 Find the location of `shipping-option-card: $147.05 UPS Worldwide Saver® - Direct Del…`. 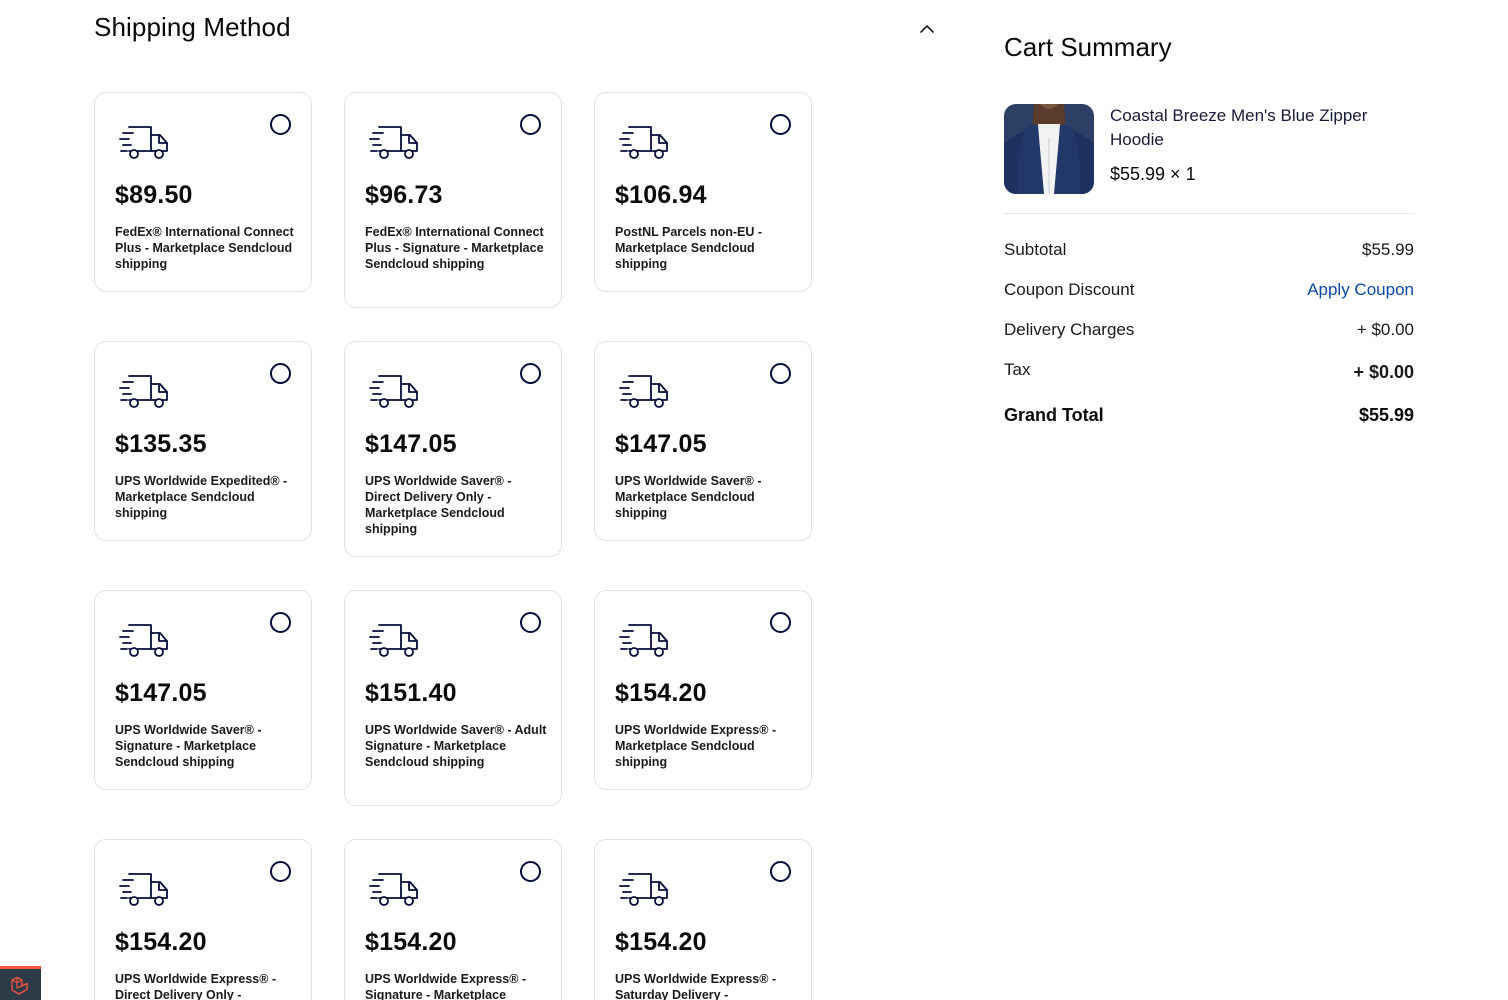

shipping-option-card: $147.05 UPS Worldwide Saver® - Direct Del… is located at coordinates (453, 449).